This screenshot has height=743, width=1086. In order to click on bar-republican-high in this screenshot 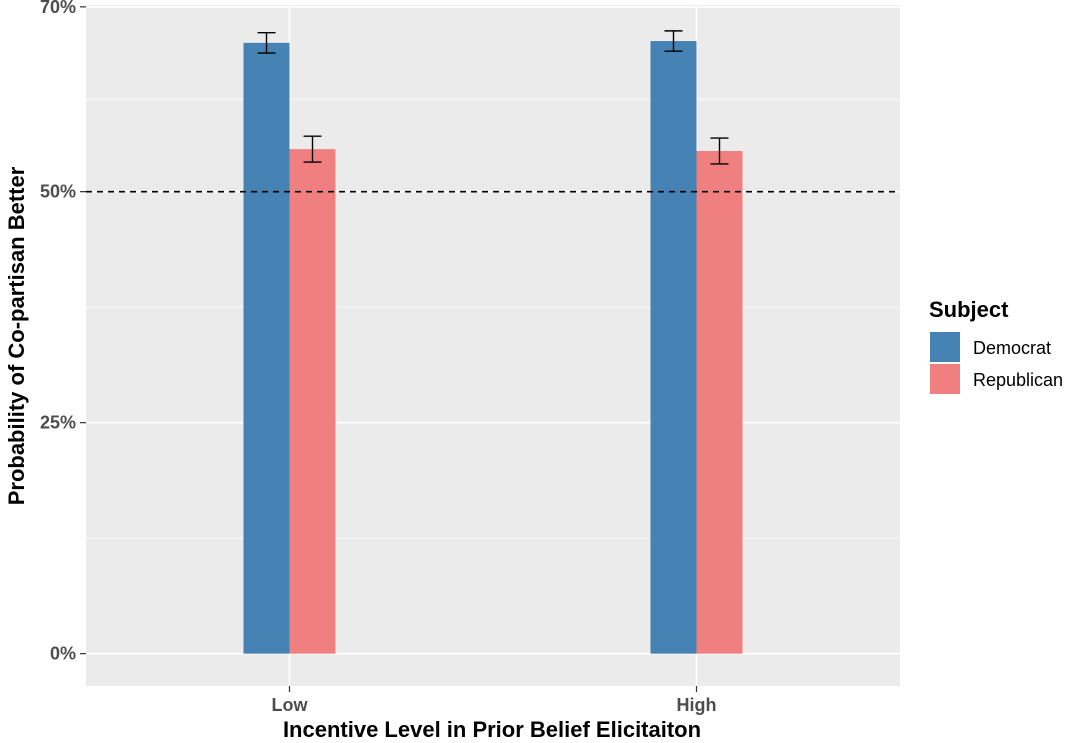, I will do `click(719, 402)`.